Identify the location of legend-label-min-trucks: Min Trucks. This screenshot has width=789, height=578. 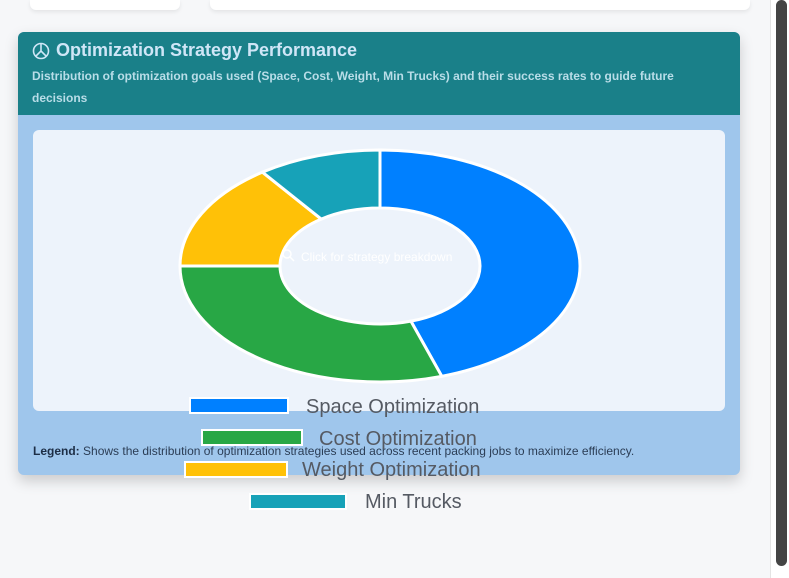
(413, 502).